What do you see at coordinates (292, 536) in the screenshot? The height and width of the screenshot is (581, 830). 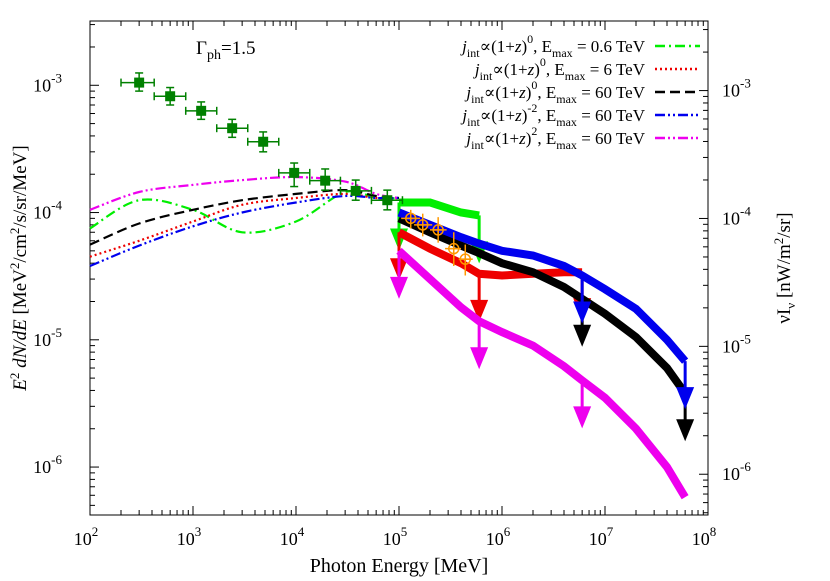 I see `x-tick-label: 10⁴` at bounding box center [292, 536].